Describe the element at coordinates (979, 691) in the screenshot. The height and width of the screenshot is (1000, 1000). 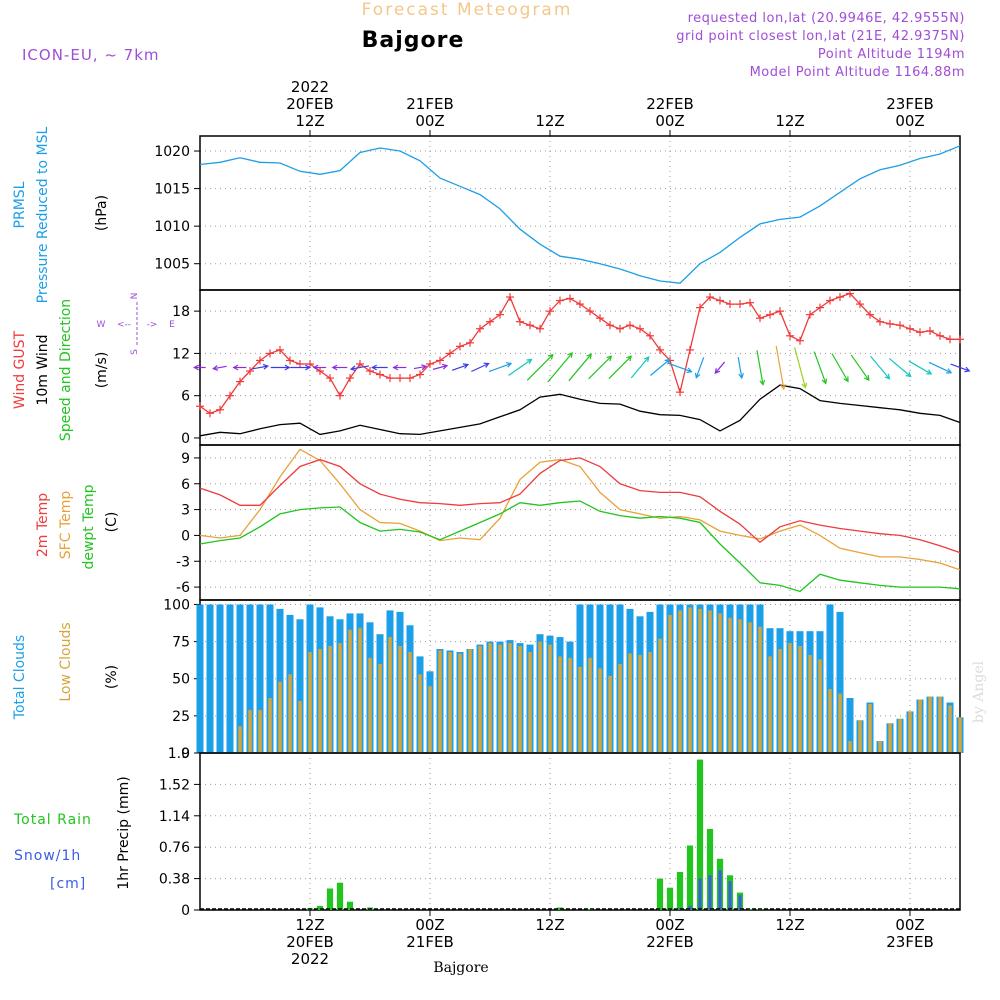
I see `watermark: by Angel` at that location.